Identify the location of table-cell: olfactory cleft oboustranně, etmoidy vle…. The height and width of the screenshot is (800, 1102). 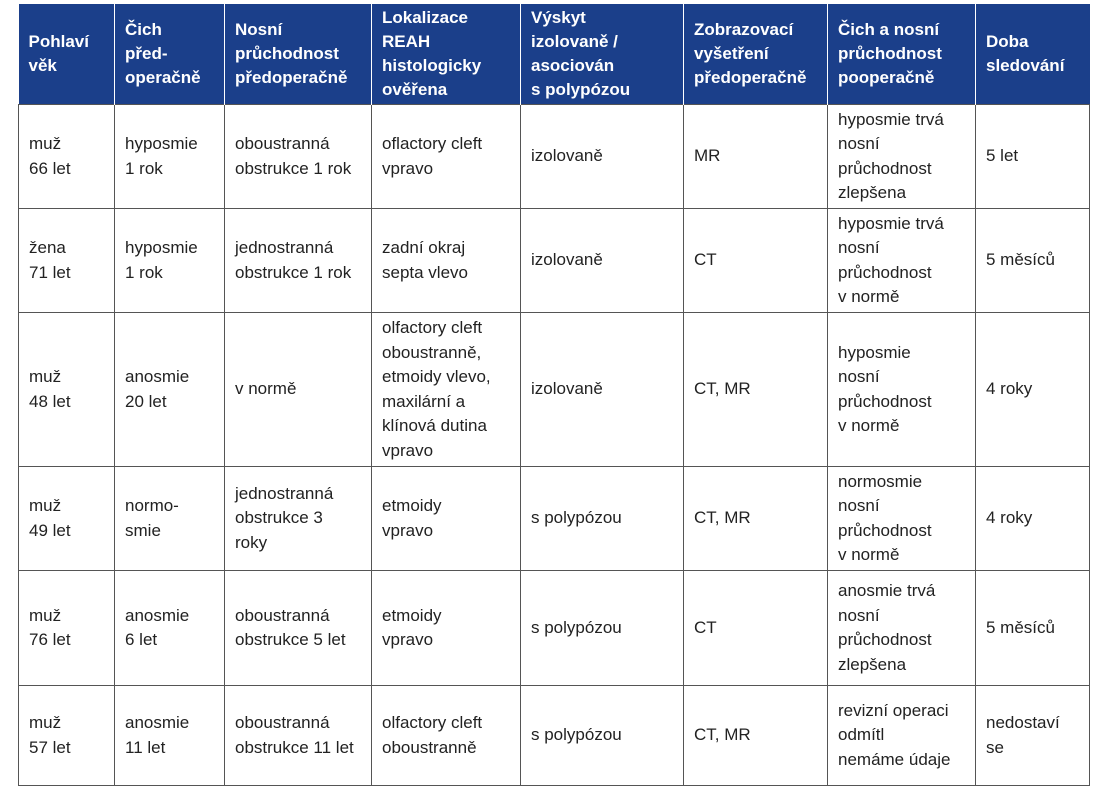
(446, 389).